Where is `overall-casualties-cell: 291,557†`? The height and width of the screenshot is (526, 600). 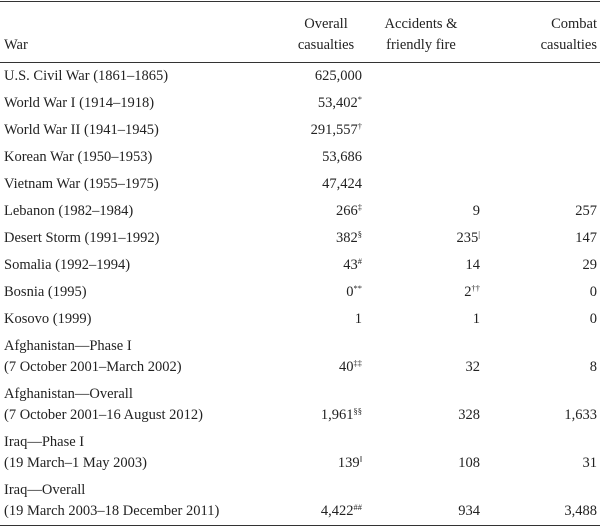 overall-casualties-cell: 291,557† is located at coordinates (326, 130).